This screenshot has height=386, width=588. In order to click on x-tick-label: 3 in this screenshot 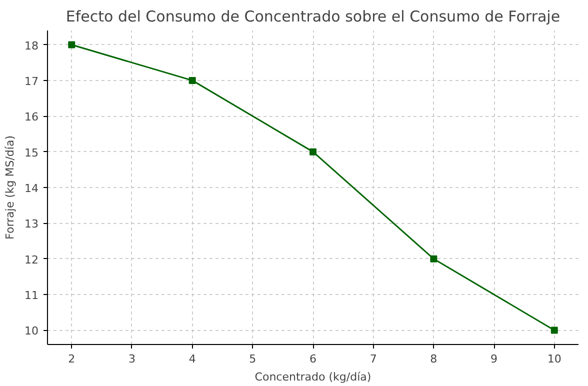, I will do `click(132, 359)`.